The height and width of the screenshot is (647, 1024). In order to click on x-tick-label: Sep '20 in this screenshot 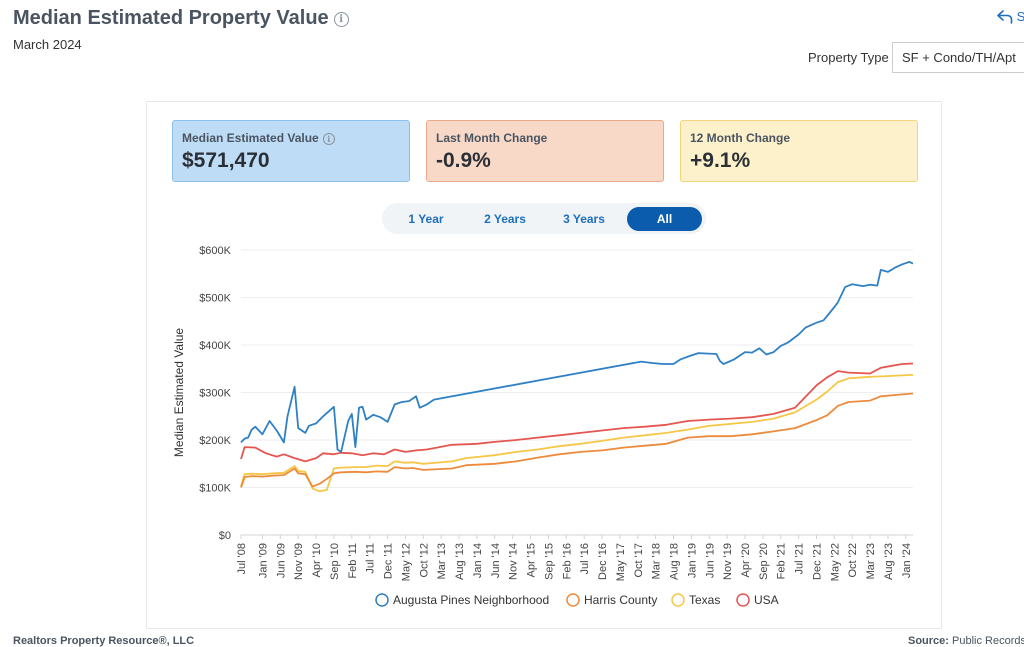, I will do `click(764, 561)`.